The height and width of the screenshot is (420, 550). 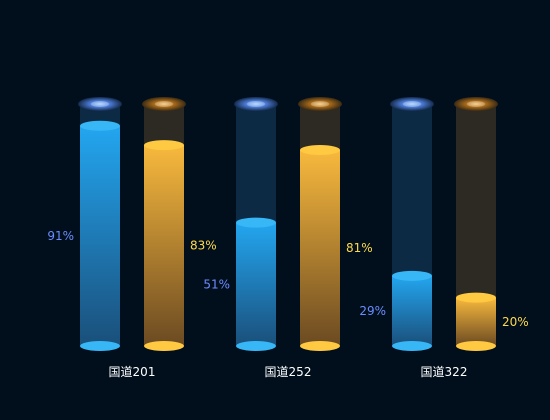 I want to click on bar-value-label: 81%, so click(x=359, y=248).